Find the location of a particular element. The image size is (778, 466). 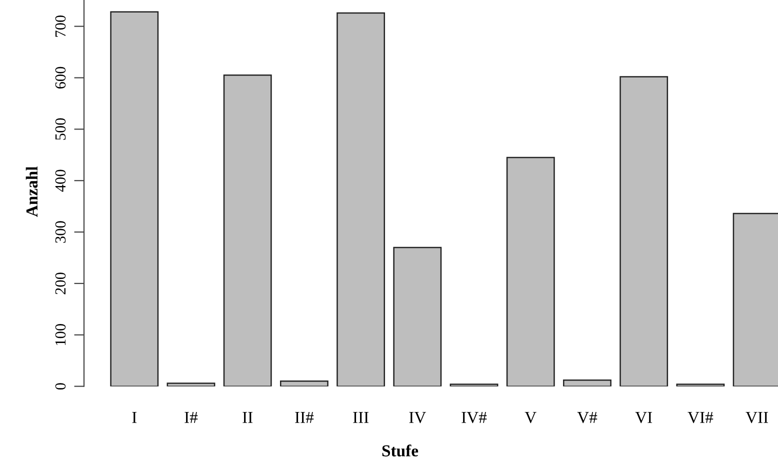

x-tick-label: IV is located at coordinates (417, 418).